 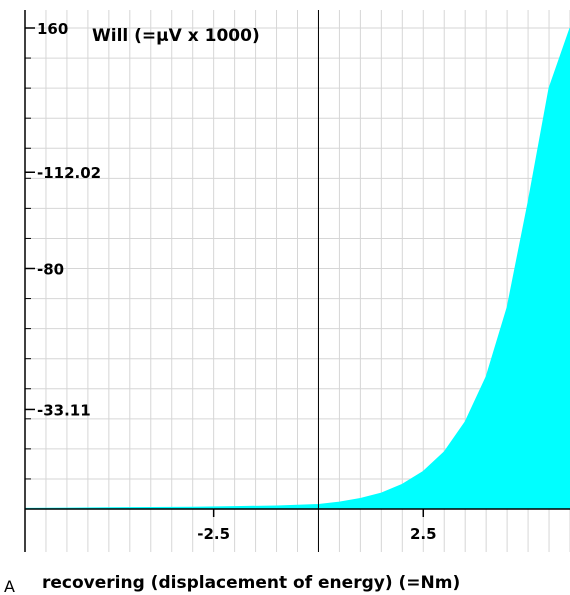 I want to click on y-tick-label: -33.11, so click(x=64, y=410).